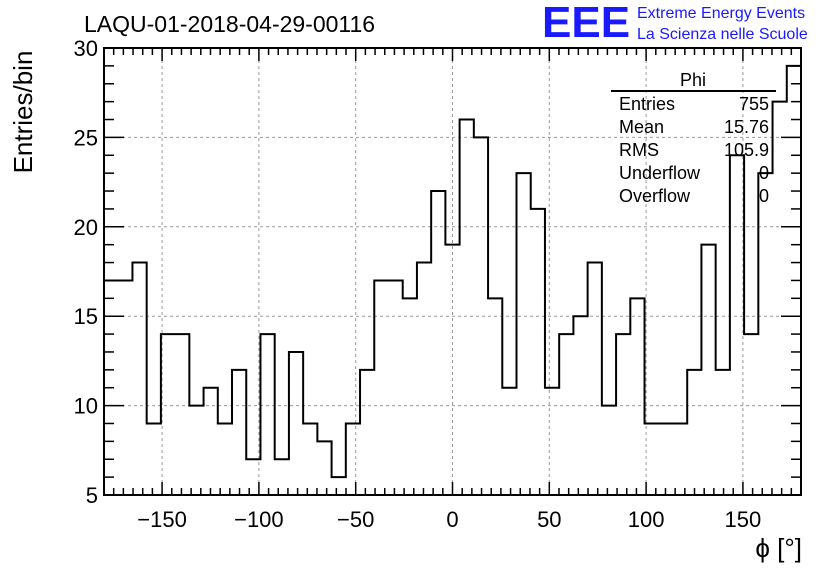 The image size is (836, 572). I want to click on x-tick-label: −150, so click(162, 519).